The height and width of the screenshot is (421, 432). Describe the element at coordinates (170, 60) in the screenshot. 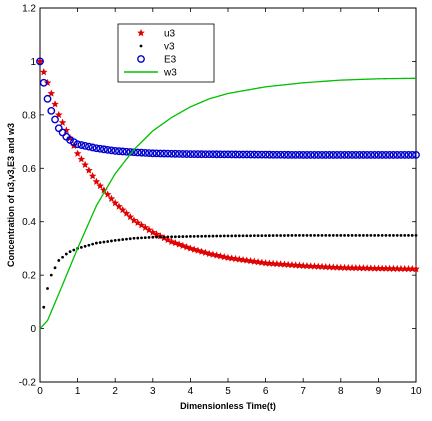

I see `legend-label-E3: E3` at that location.